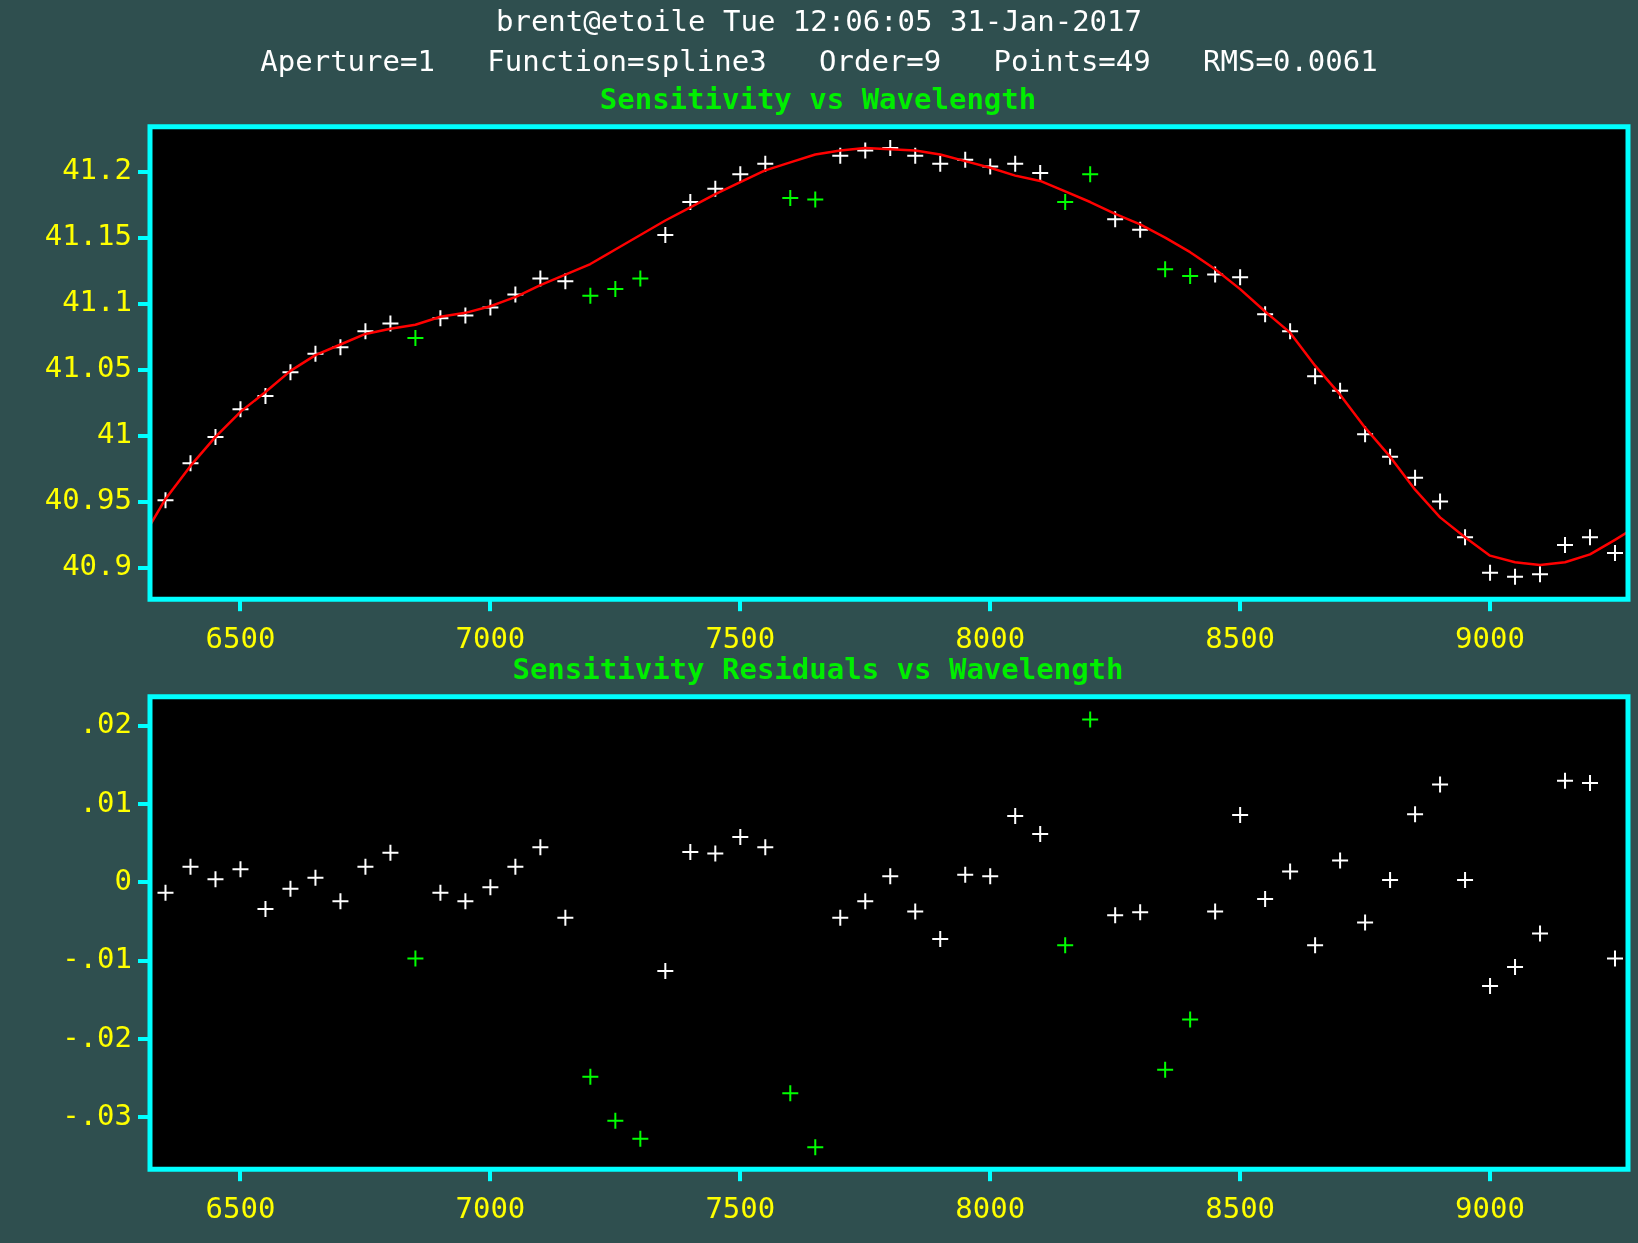 This screenshot has width=1638, height=1243. Describe the element at coordinates (97, 169) in the screenshot. I see `y-tick-label: 41.2` at that location.